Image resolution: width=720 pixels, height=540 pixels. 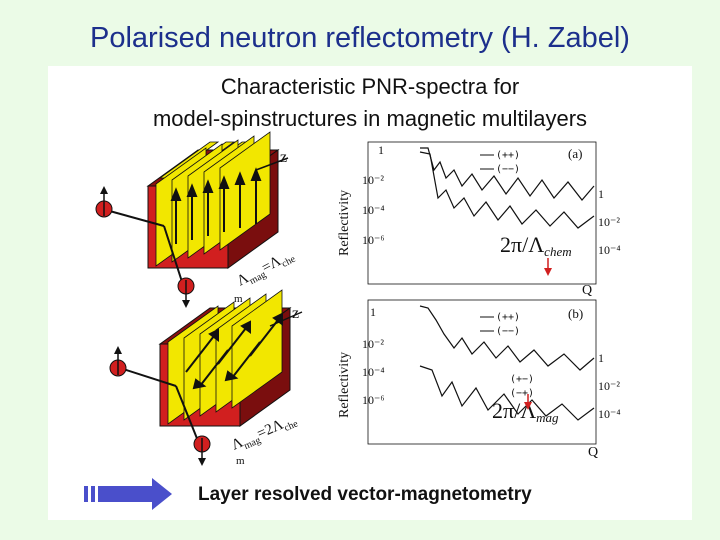 What do you see at coordinates (508, 317) in the screenshot?
I see `bottom-legend-top-0: (++)` at bounding box center [508, 317].